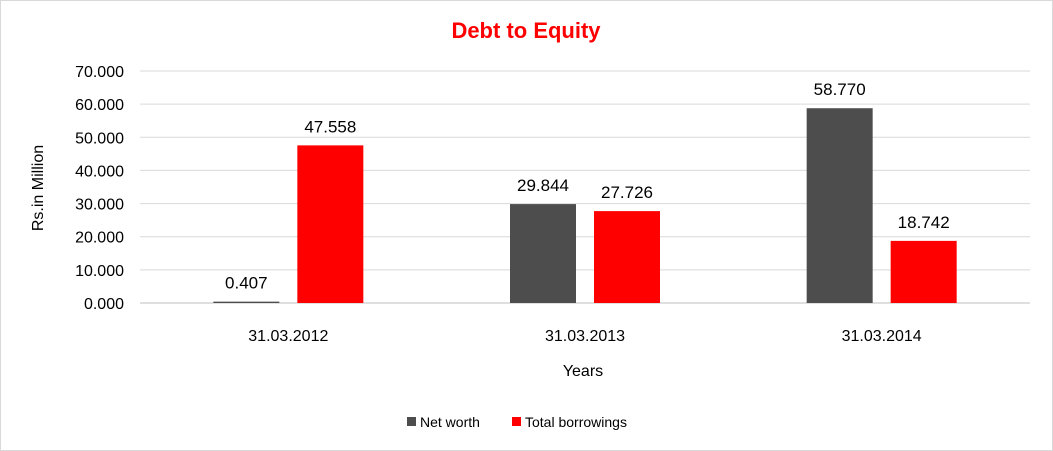  I want to click on y-tick-label: 60.000, so click(99, 105).